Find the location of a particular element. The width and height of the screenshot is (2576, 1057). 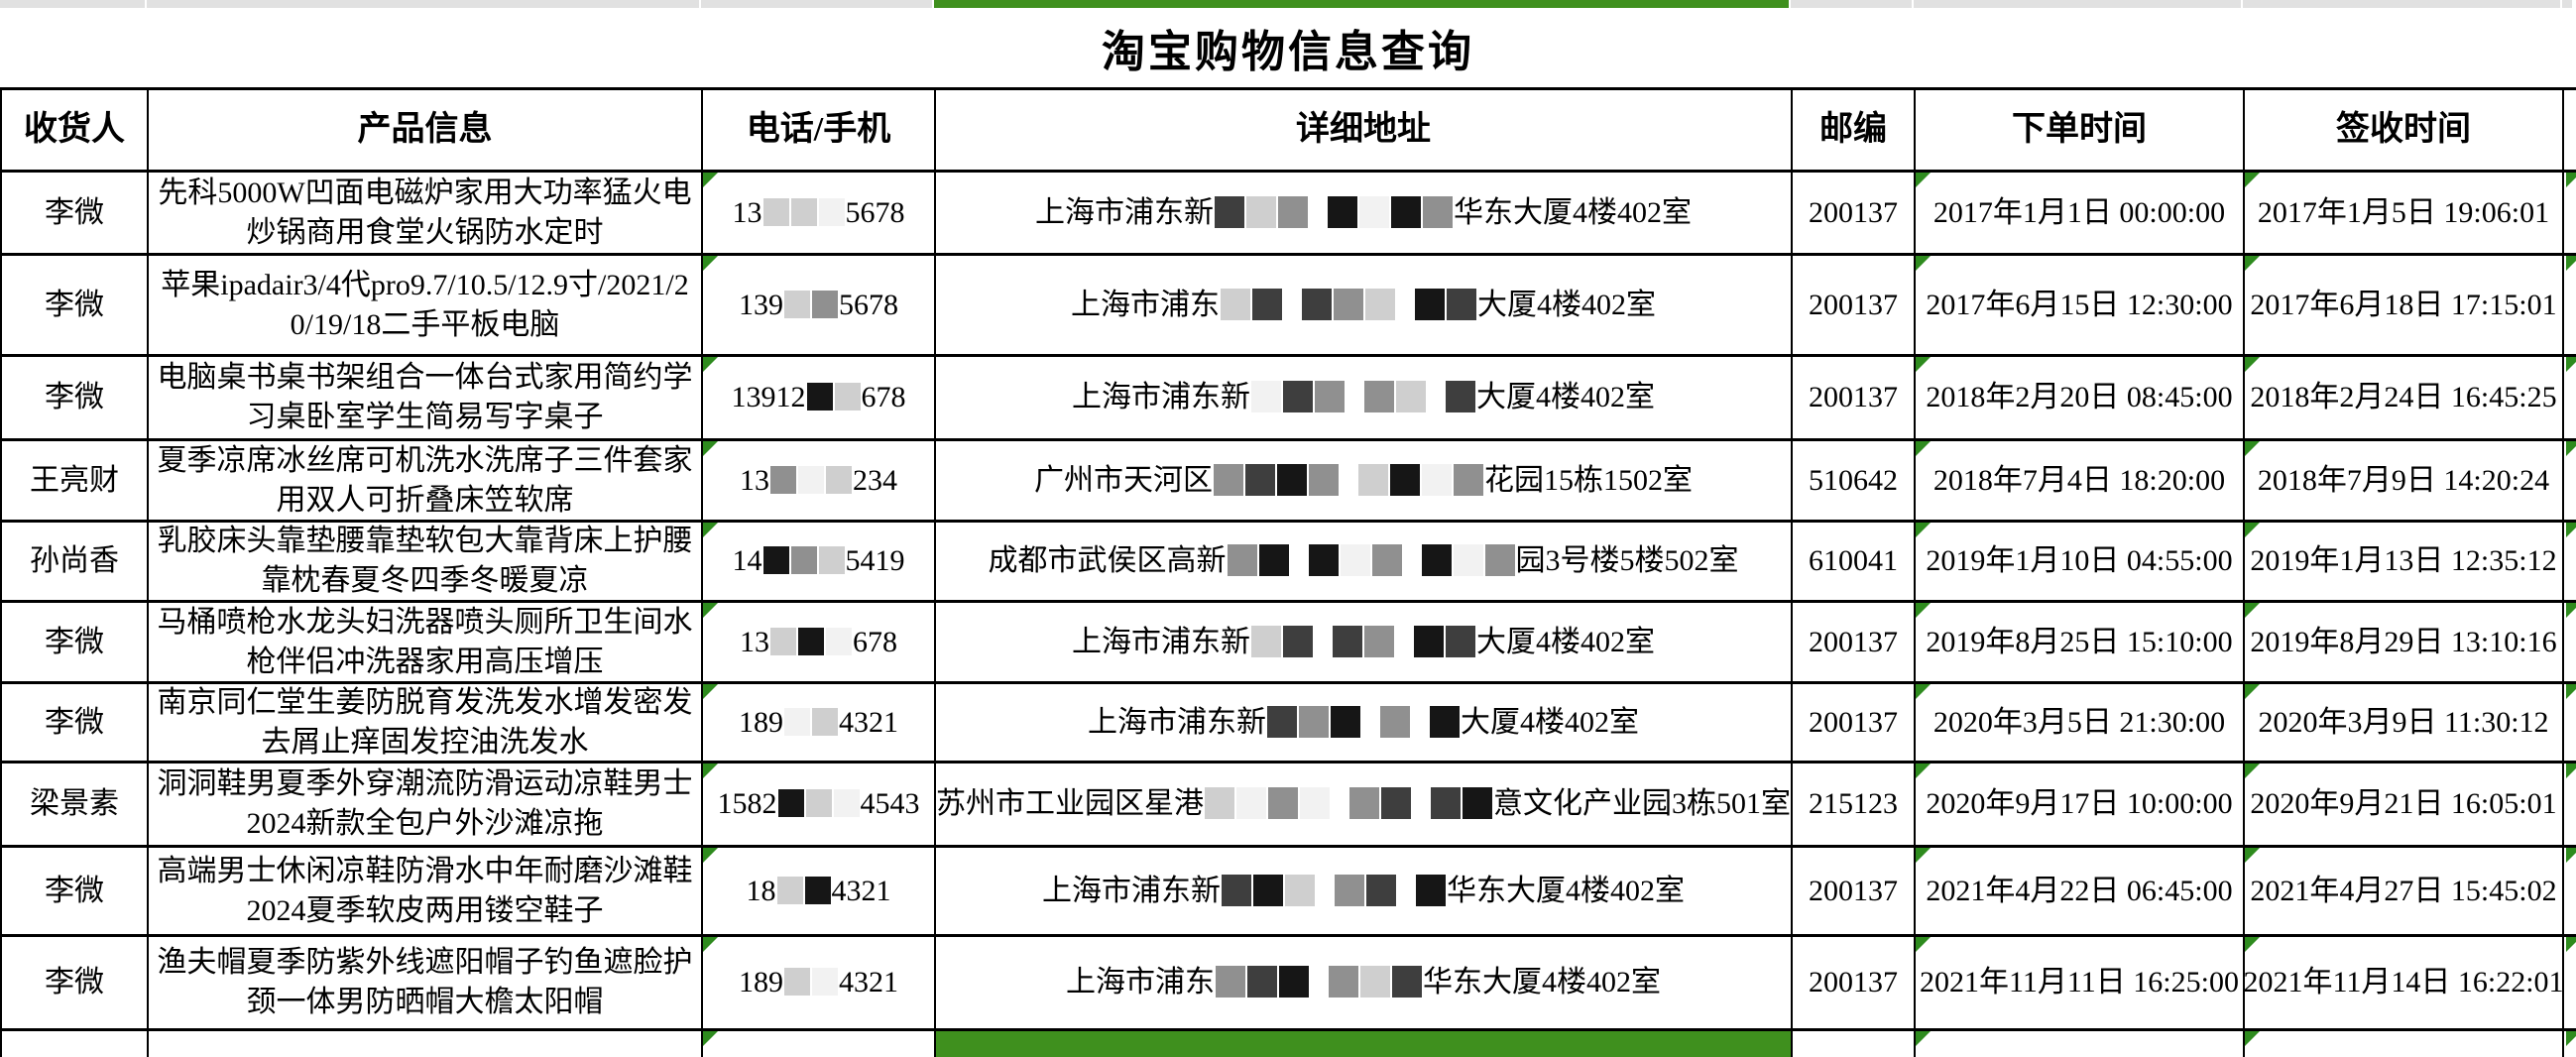

zip-text: 510642 is located at coordinates (1853, 480).